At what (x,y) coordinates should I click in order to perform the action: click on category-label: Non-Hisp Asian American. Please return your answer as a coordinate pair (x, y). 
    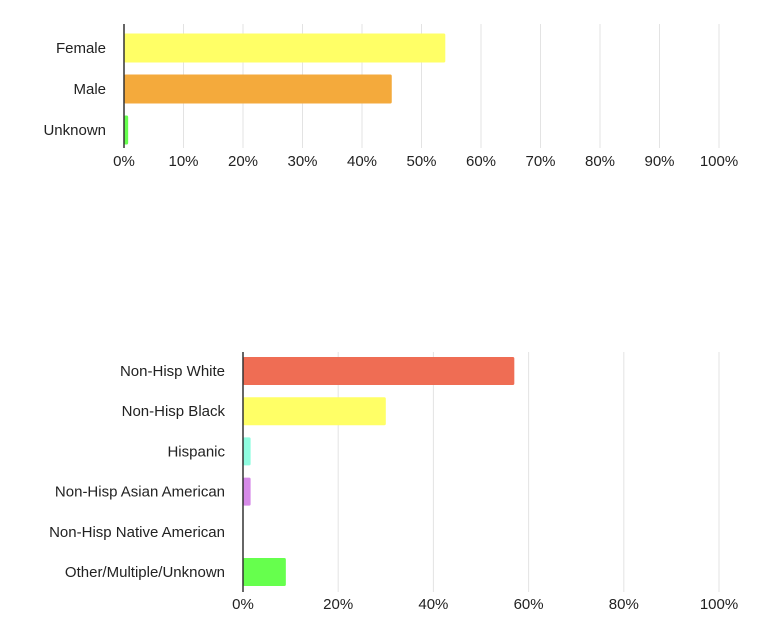
    Looking at the image, I should click on (140, 492).